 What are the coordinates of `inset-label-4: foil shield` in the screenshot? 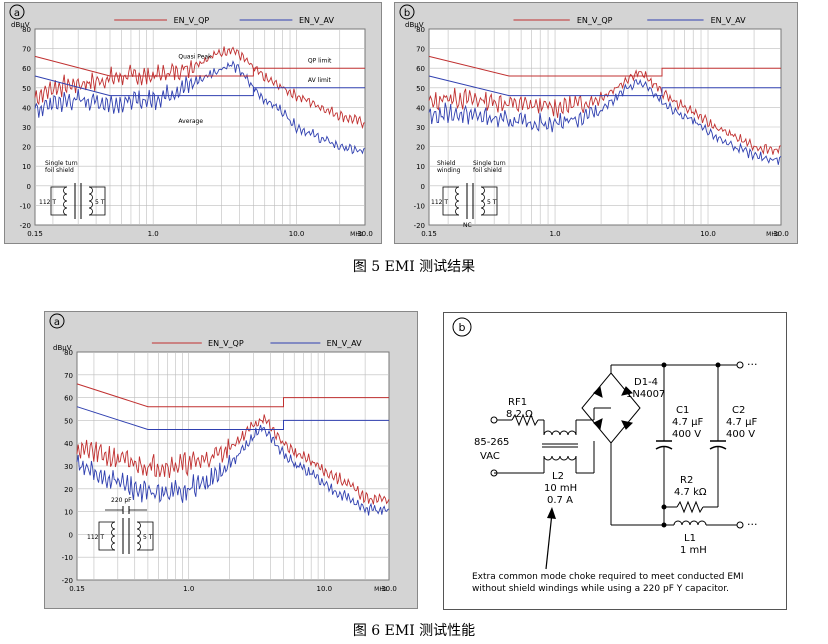 It's located at (487, 170).